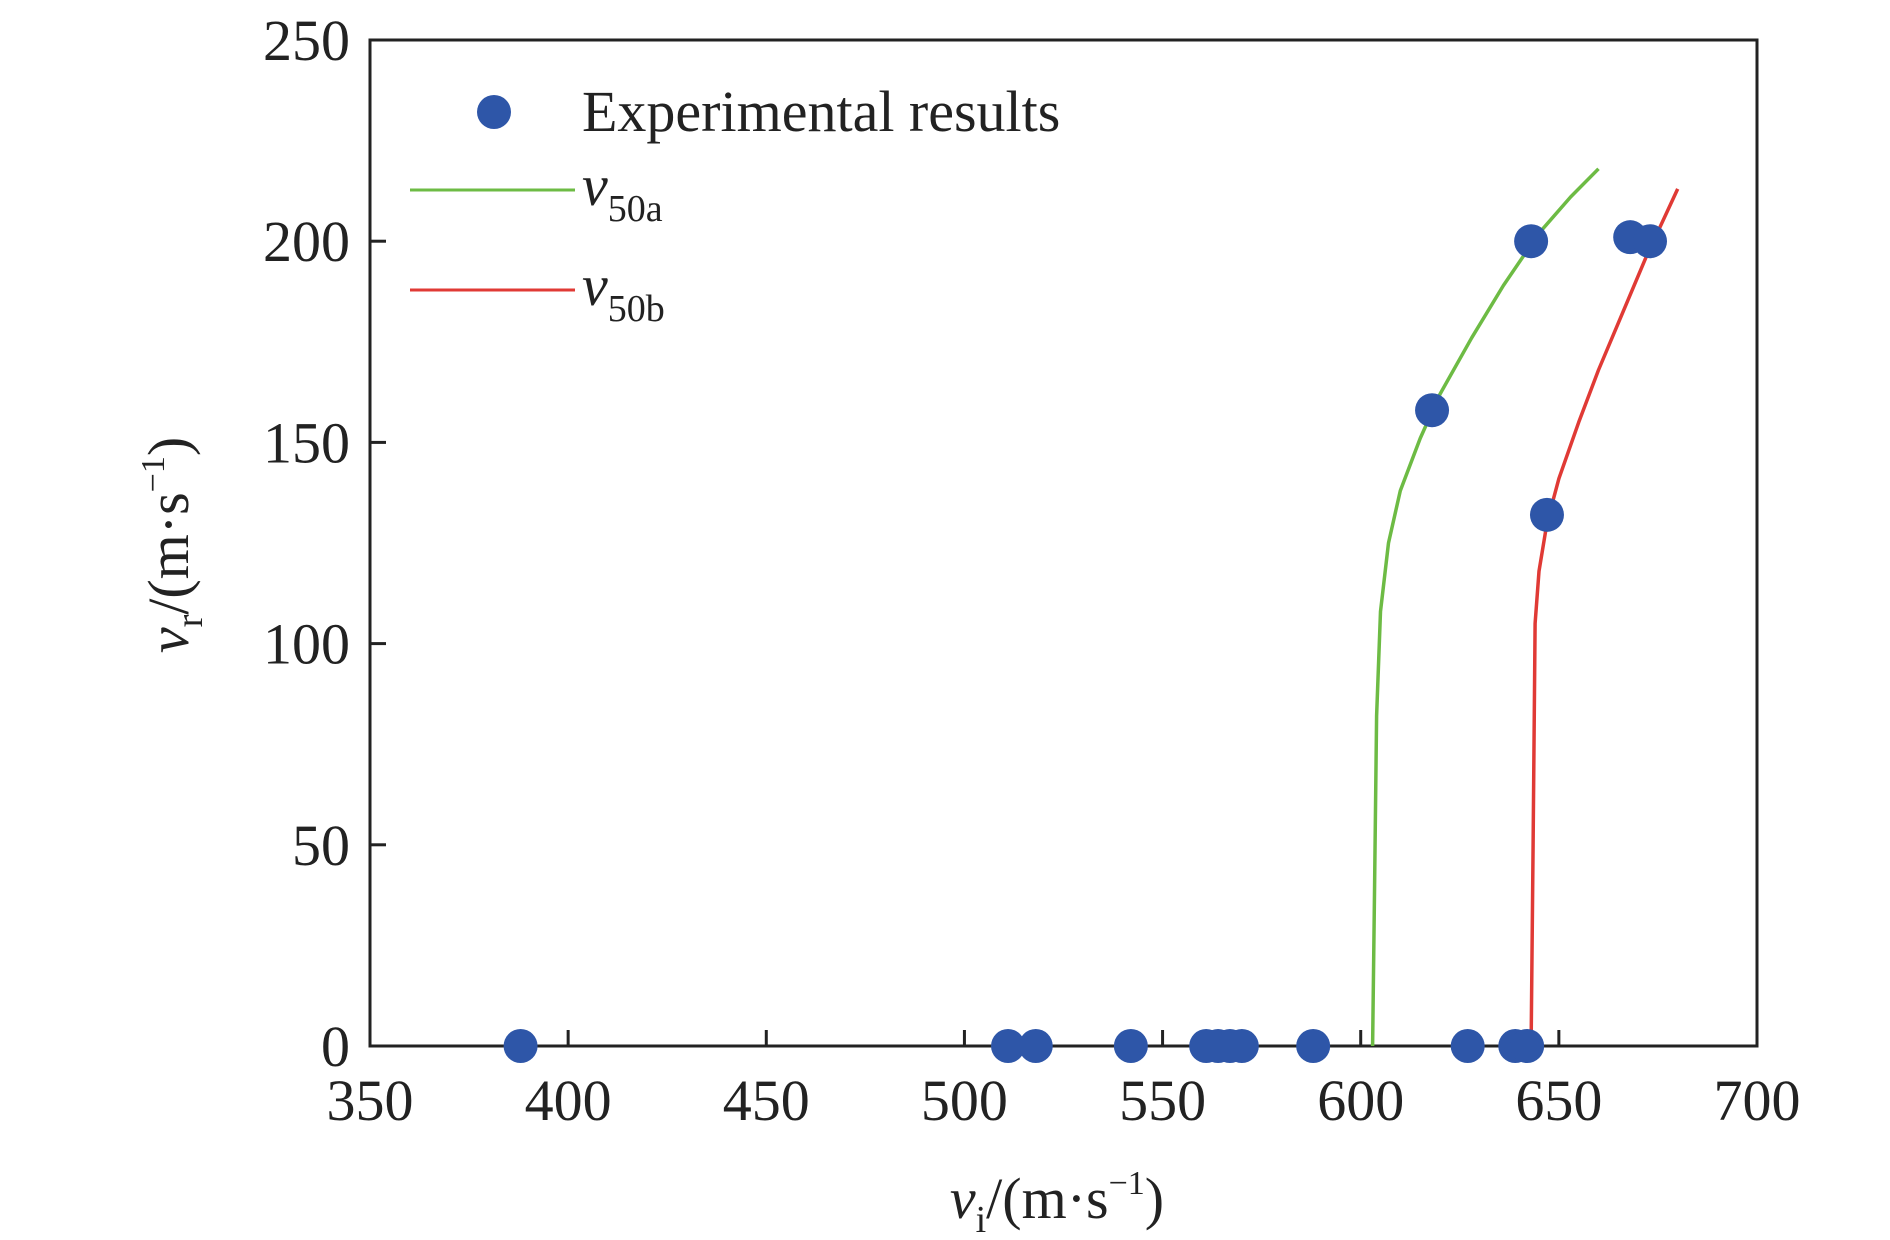  I want to click on y-tick-label: 250, so click(306, 40).